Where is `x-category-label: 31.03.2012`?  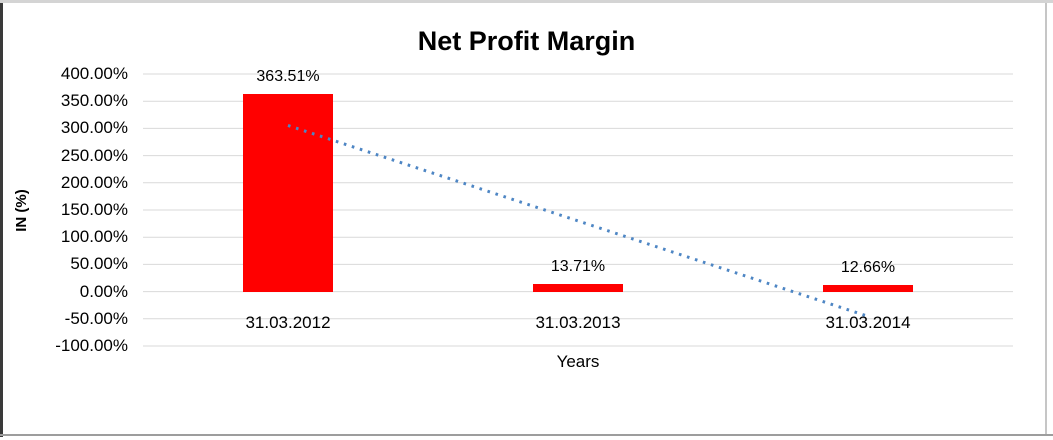
x-category-label: 31.03.2012 is located at coordinates (288, 322).